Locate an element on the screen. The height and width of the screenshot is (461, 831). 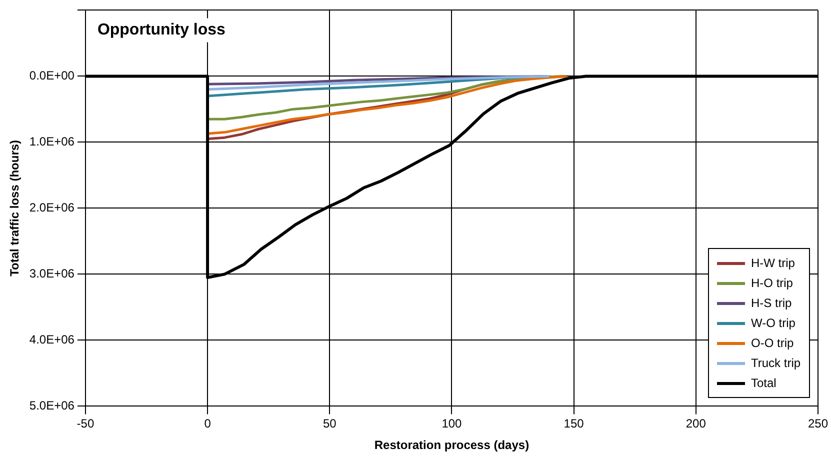
y-tick-label: 1.0E+06 is located at coordinates (52, 141).